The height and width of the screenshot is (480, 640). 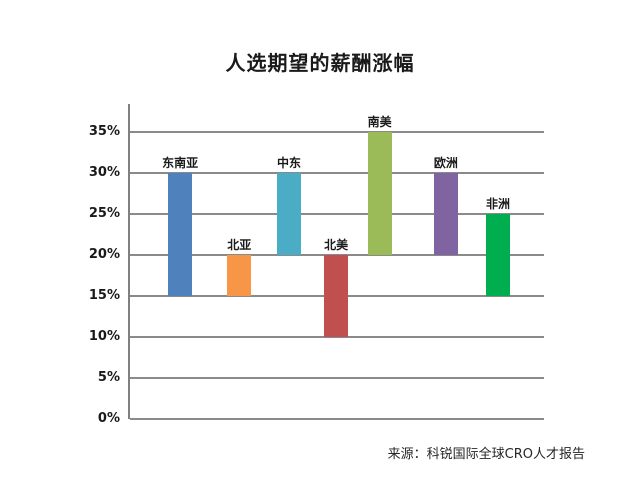 I want to click on y-axis-tick-label: 35%, so click(x=104, y=131).